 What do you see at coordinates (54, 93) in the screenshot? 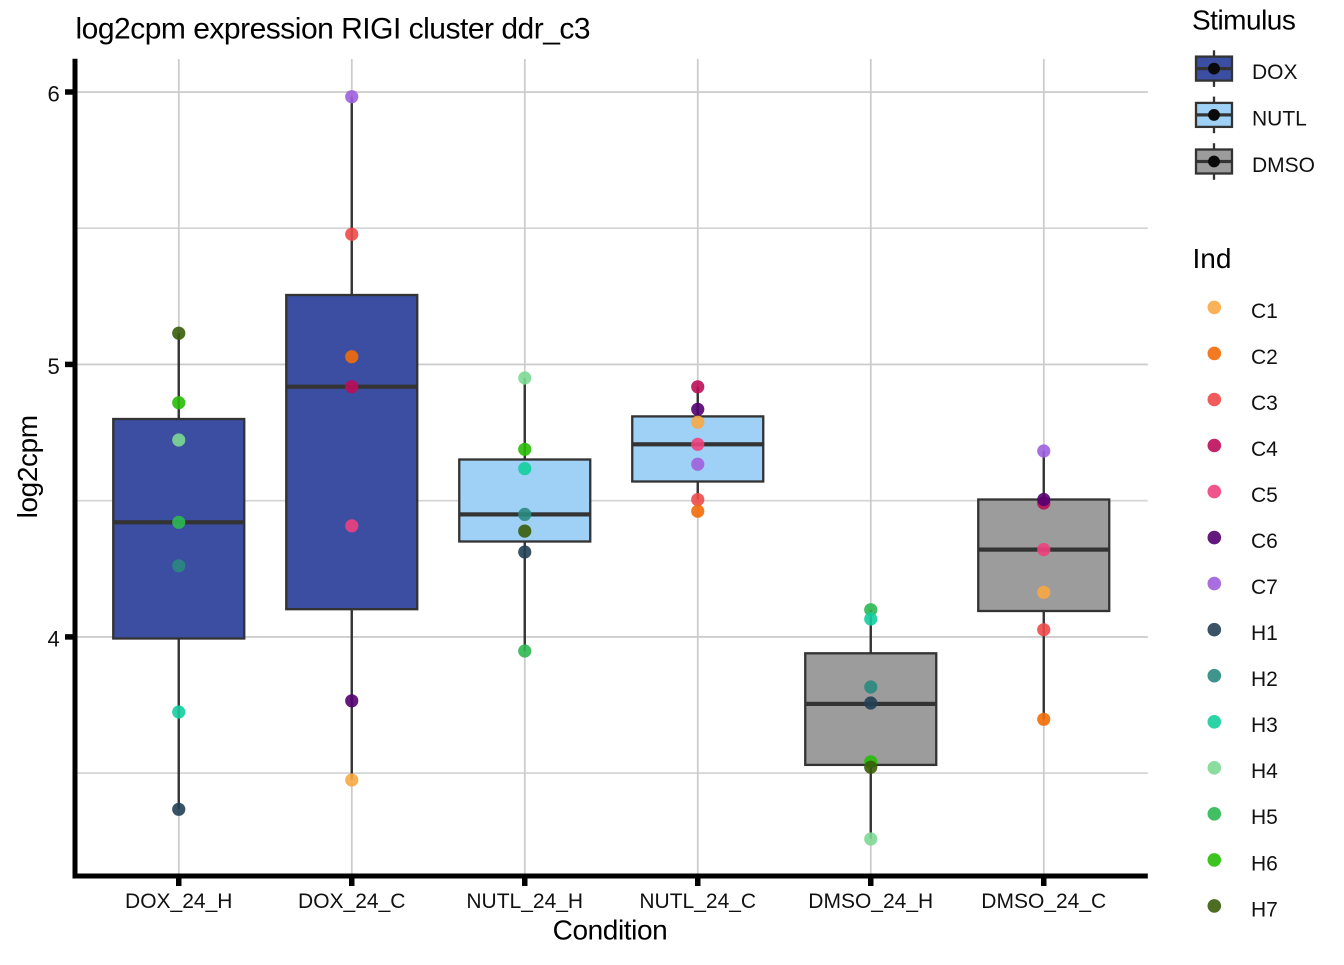
I see `svg-text: 6` at bounding box center [54, 93].